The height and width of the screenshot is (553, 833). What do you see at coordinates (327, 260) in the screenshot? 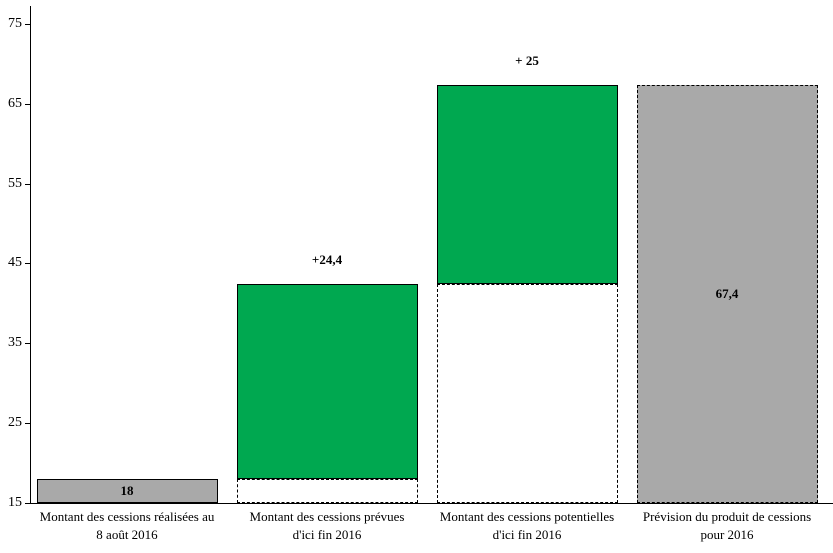
I see `bar-value-label: +24,4` at bounding box center [327, 260].